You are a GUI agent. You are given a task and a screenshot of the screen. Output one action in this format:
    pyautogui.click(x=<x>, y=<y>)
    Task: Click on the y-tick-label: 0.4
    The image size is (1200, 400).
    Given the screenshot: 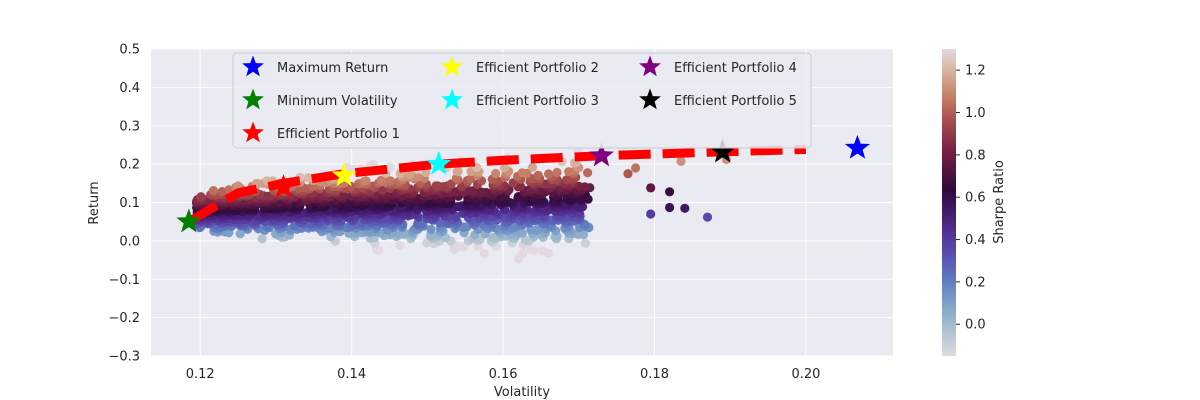 What is the action you would take?
    pyautogui.click(x=129, y=88)
    